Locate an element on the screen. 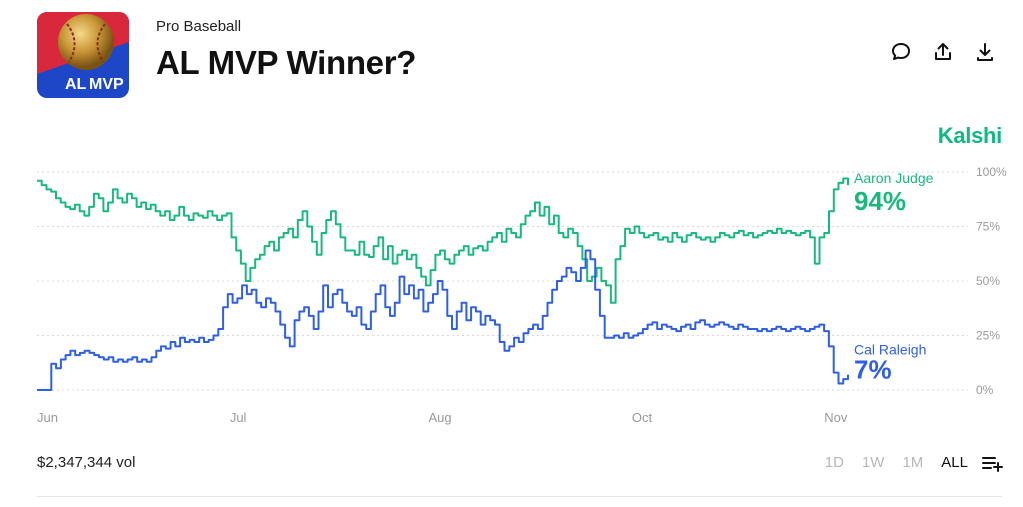  y-tick-label: 25% is located at coordinates (988, 336).